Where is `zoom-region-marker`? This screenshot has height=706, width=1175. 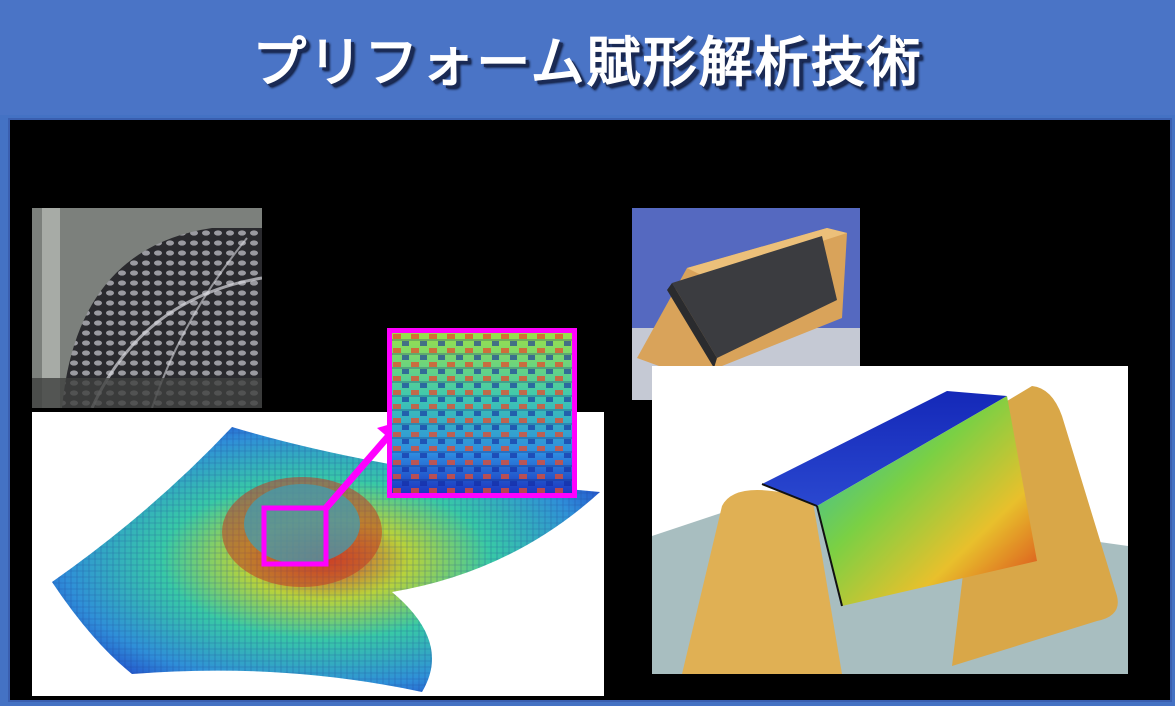 zoom-region-marker is located at coordinates (295, 536).